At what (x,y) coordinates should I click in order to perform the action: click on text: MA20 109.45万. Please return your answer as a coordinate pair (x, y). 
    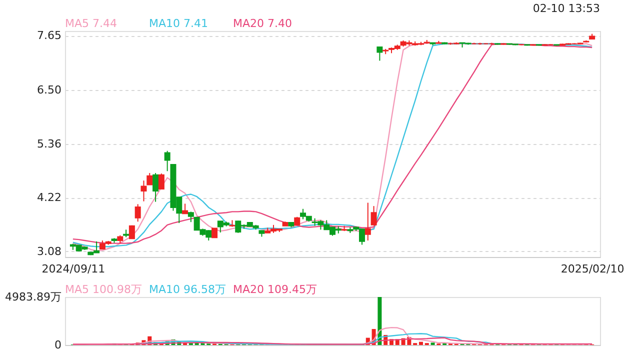
    Looking at the image, I should click on (275, 289).